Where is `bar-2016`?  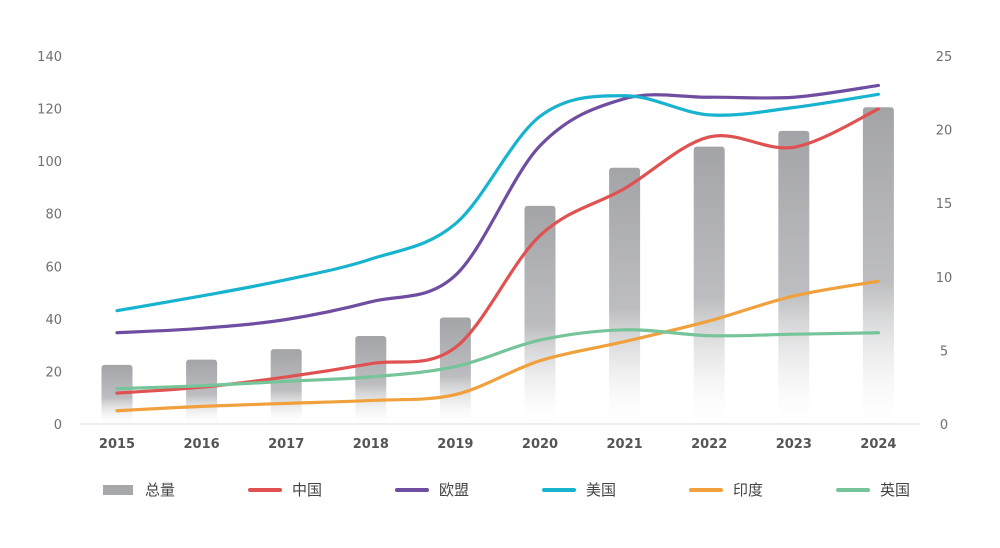 bar-2016 is located at coordinates (202, 391).